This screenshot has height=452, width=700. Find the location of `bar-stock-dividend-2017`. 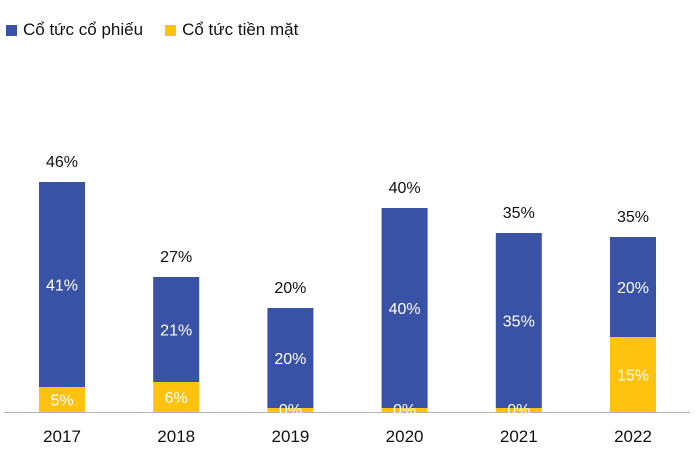

bar-stock-dividend-2017 is located at coordinates (62, 284).